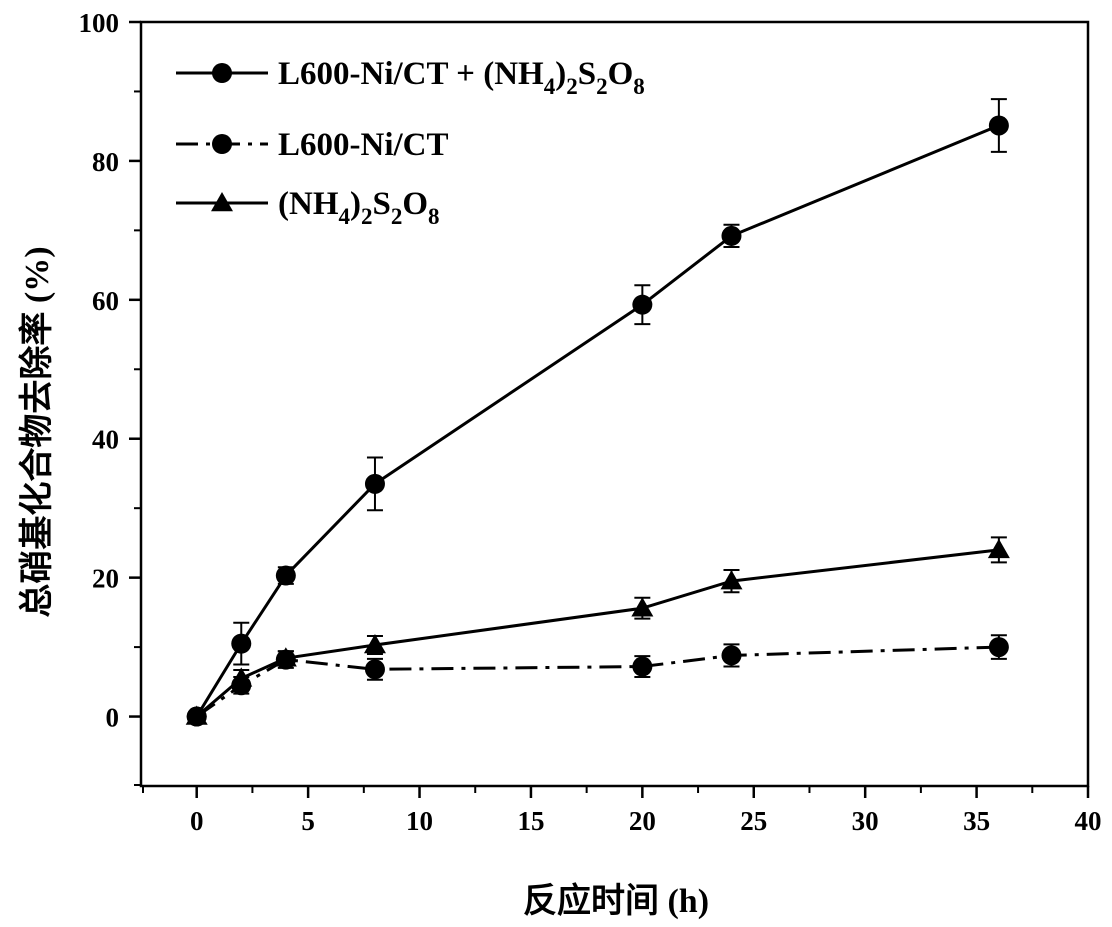 The height and width of the screenshot is (927, 1112). What do you see at coordinates (105, 579) in the screenshot?
I see `y-tick-label: 20` at bounding box center [105, 579].